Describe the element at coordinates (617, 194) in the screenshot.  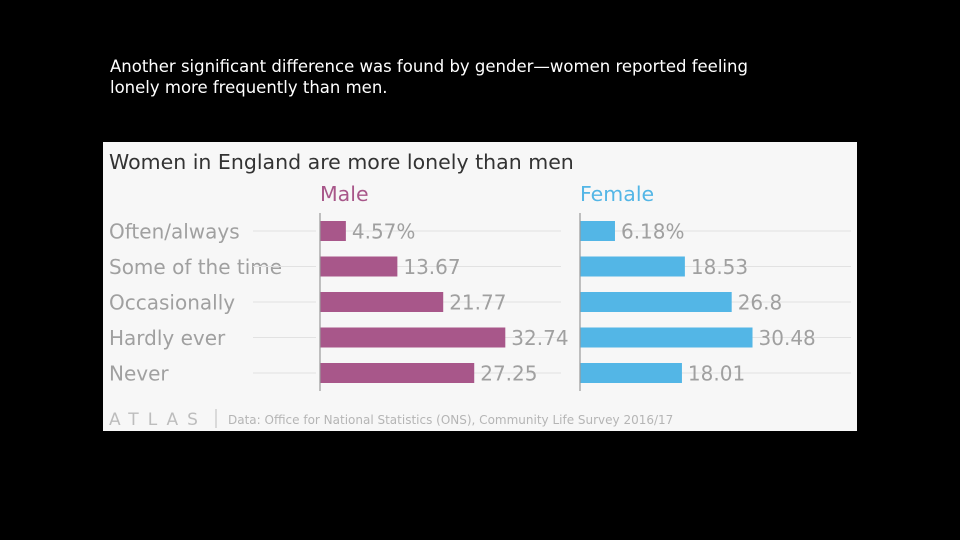
I see `series-header-female: Female` at that location.